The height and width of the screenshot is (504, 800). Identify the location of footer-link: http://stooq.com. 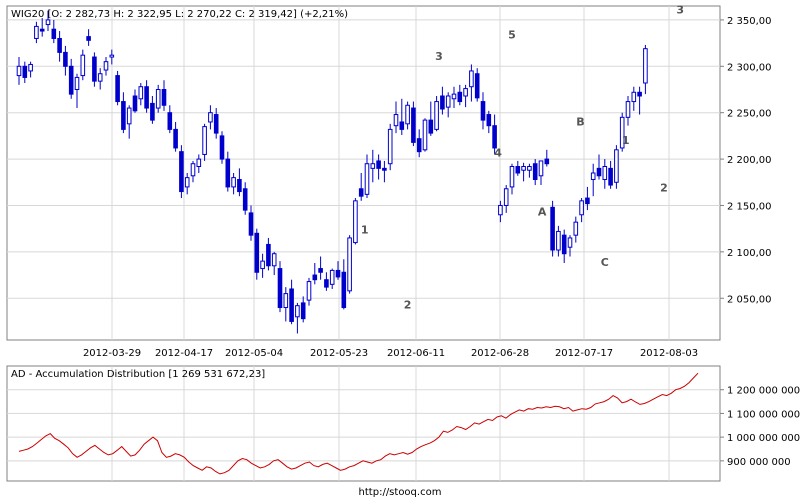
(400, 492).